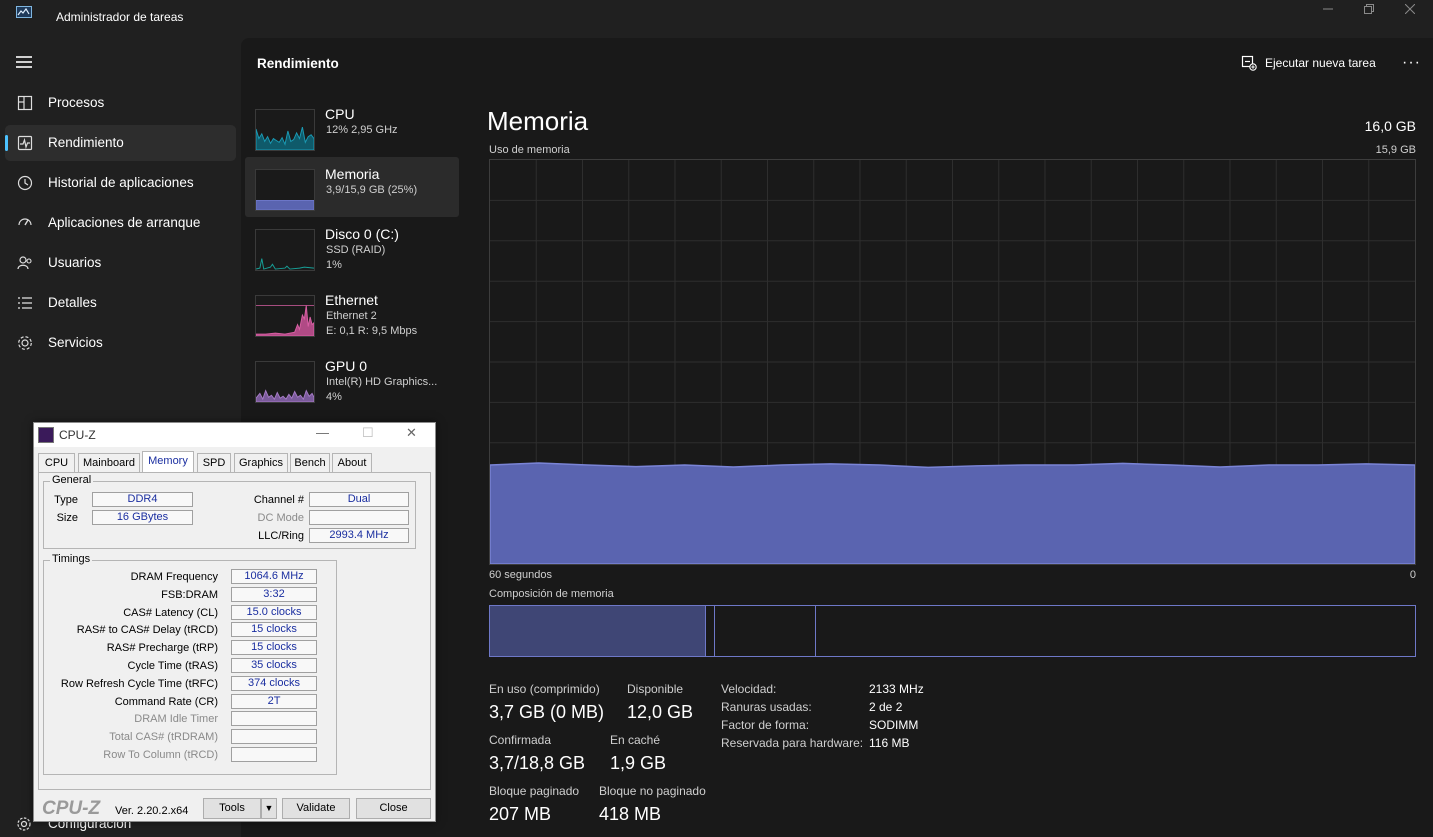 The image size is (1433, 837). Describe the element at coordinates (598, 631) in the screenshot. I see `composition-in-use` at that location.